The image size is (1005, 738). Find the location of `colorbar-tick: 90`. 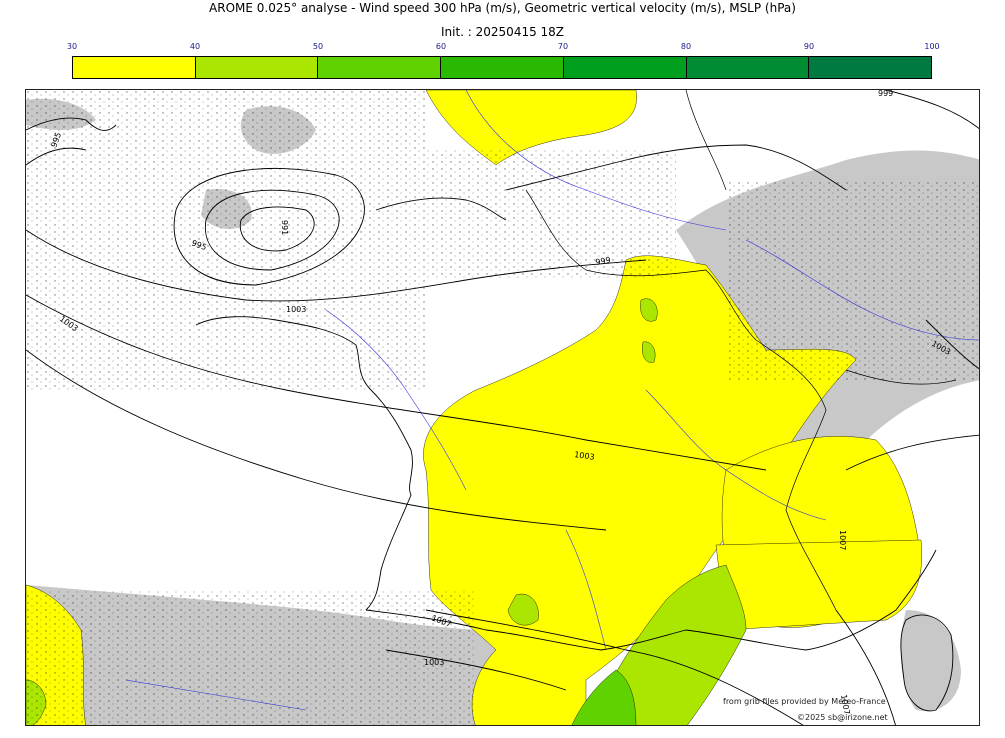

colorbar-tick: 90 is located at coordinates (809, 46).